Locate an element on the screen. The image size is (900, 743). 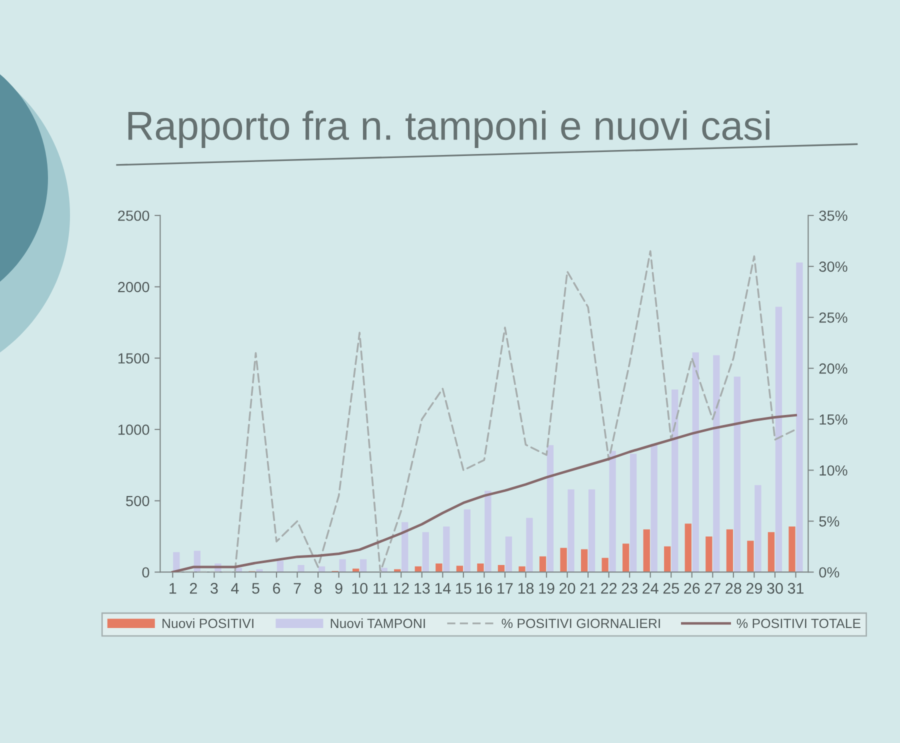
x-tick-label: 13 is located at coordinates (422, 588).